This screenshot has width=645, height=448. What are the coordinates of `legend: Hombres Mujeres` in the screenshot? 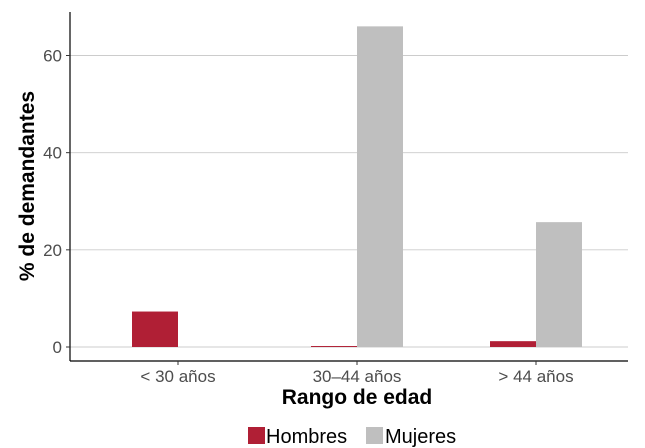 It's located at (352, 437).